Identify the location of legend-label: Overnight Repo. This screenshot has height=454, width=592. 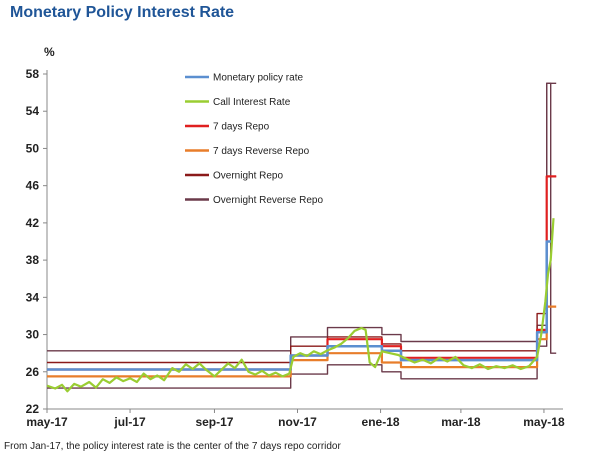
(248, 176).